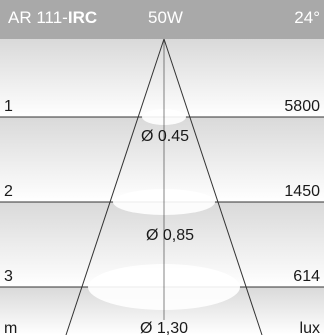 The height and width of the screenshot is (335, 324). What do you see at coordinates (302, 191) in the screenshot?
I see `lux-label-2: 1450` at bounding box center [302, 191].